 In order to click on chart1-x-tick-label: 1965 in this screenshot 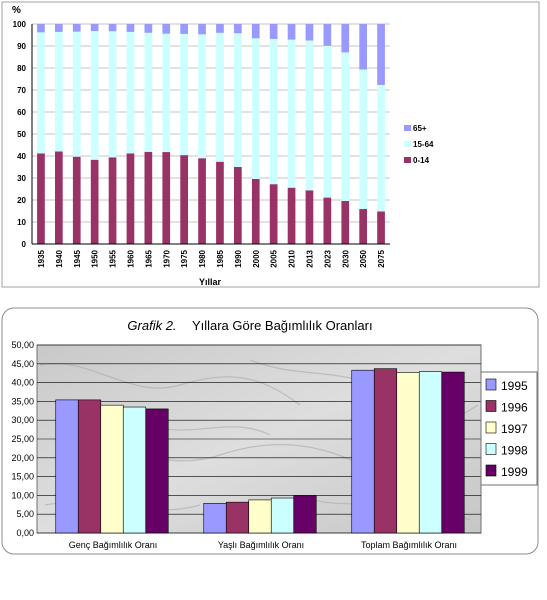, I will do `click(148, 258)`.